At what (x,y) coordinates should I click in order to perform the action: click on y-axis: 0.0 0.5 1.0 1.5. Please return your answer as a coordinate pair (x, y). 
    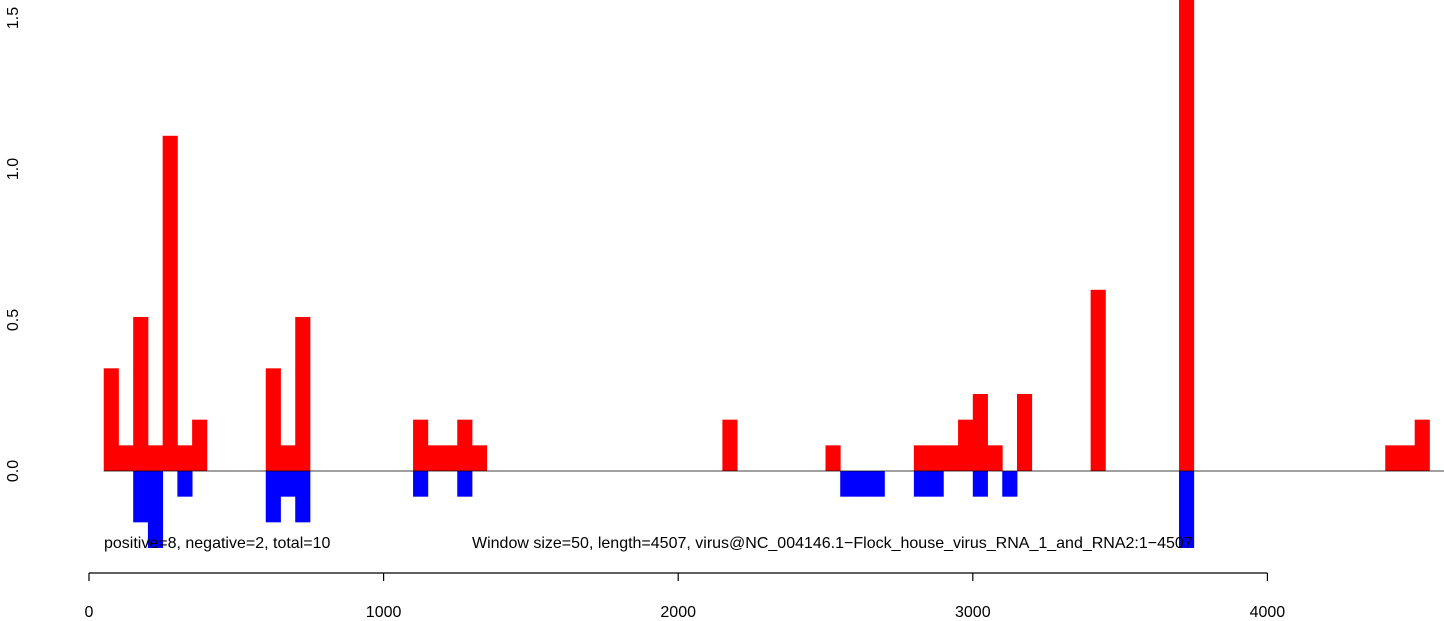
    Looking at the image, I should click on (13, 244).